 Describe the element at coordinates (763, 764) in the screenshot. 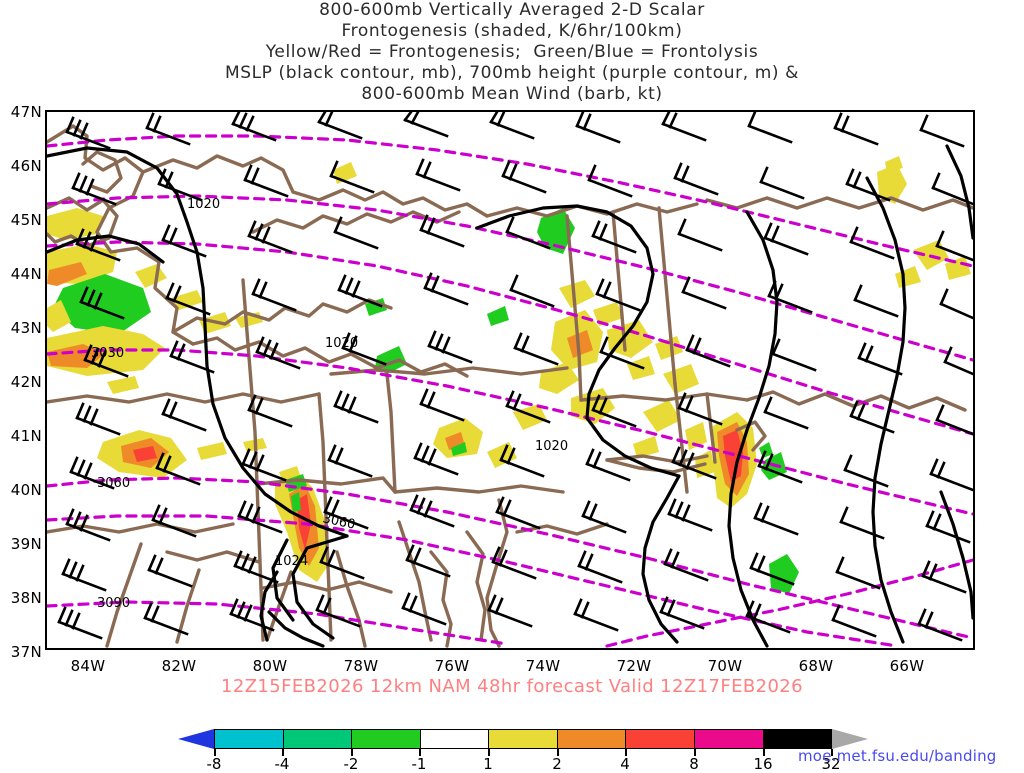

I see `colorbar-label-p16: 16` at that location.